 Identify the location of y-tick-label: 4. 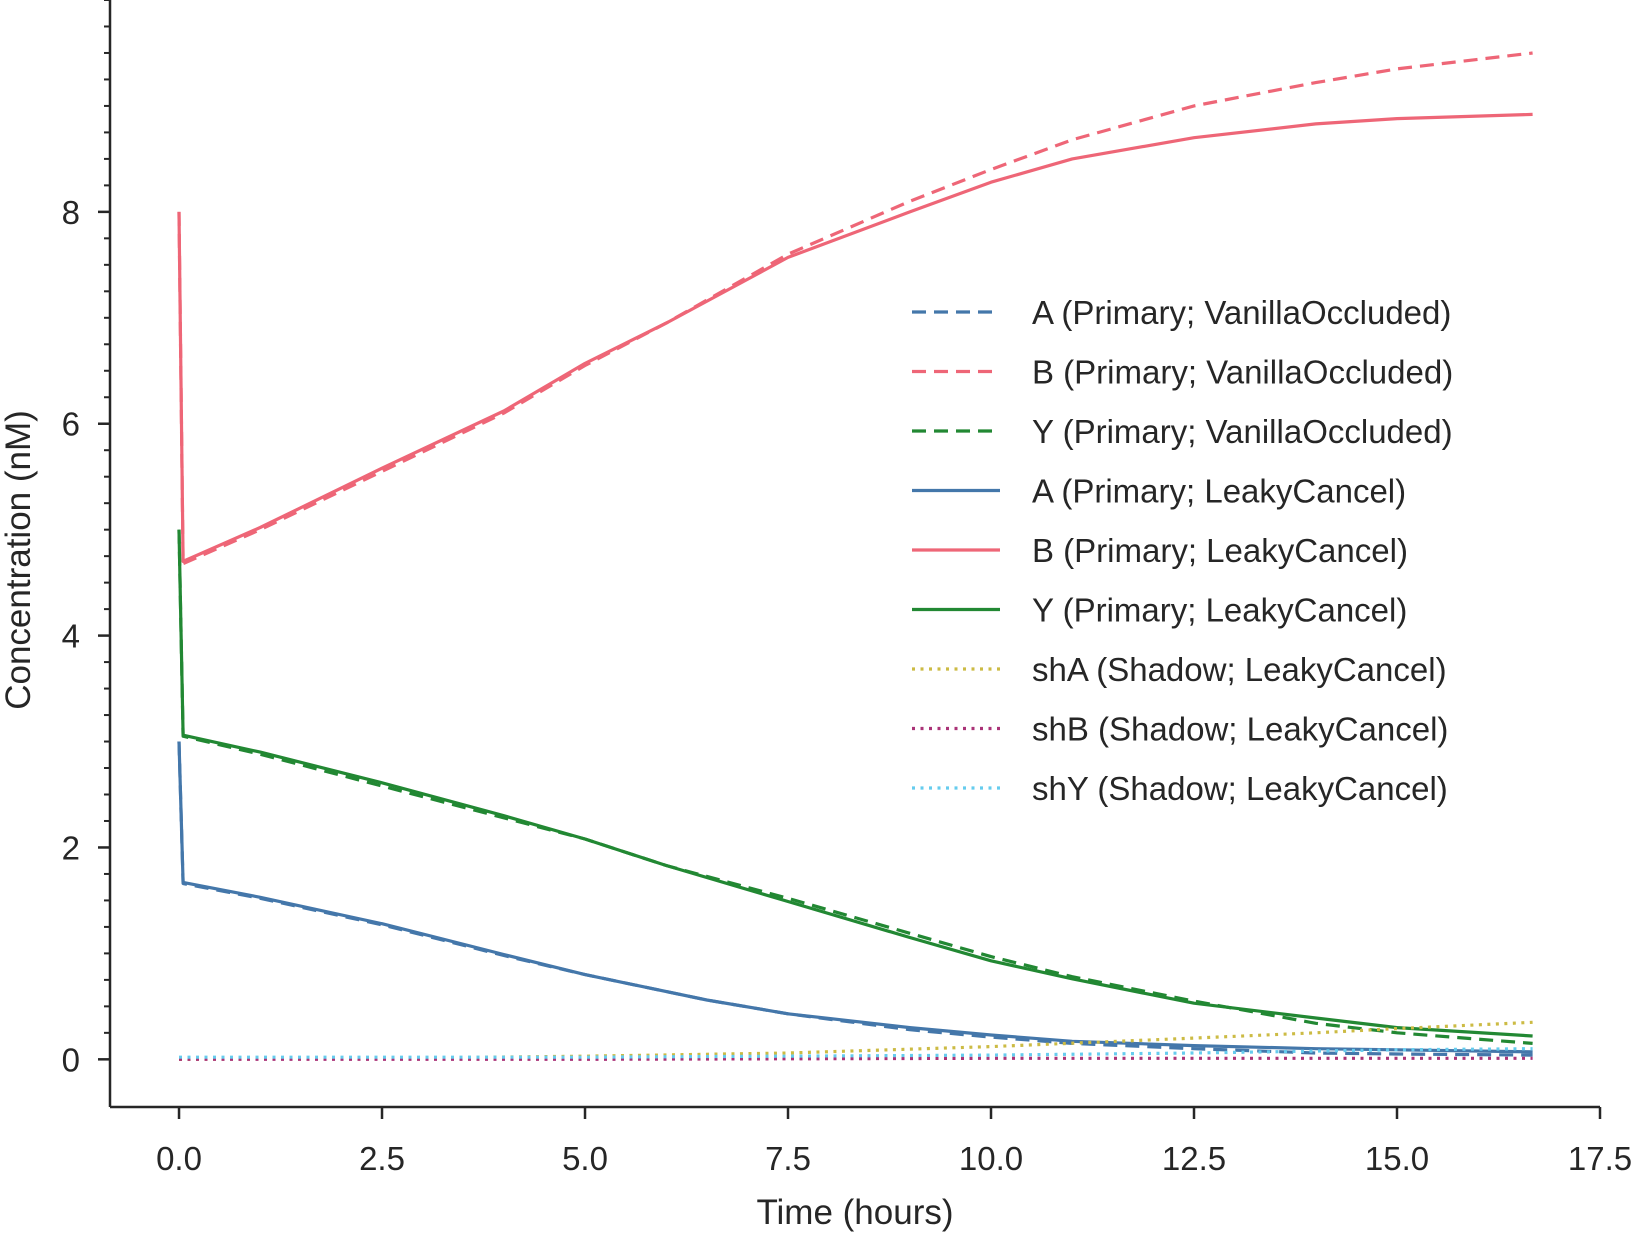
(71, 636).